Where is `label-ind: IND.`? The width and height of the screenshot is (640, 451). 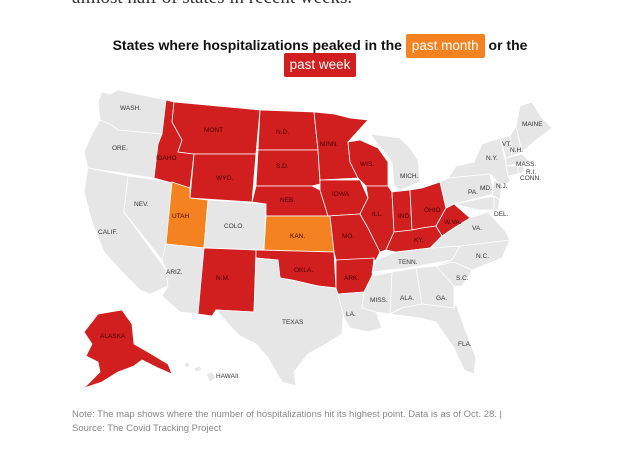 label-ind: IND. is located at coordinates (404, 216).